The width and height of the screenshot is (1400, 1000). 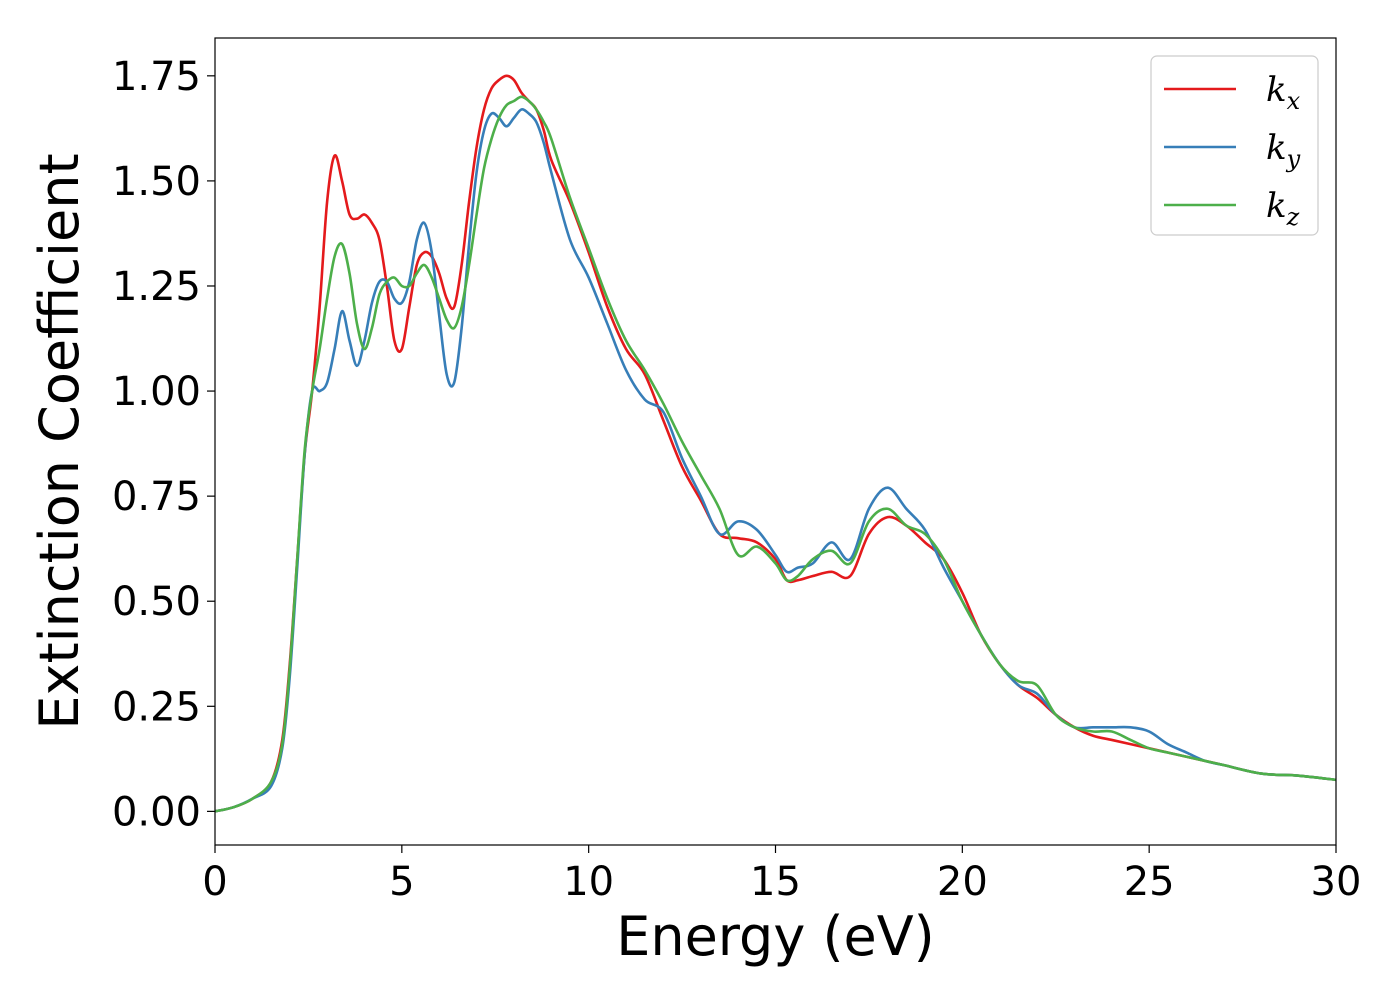 What do you see at coordinates (156, 182) in the screenshot?
I see `y-tick-label: 1.50` at bounding box center [156, 182].